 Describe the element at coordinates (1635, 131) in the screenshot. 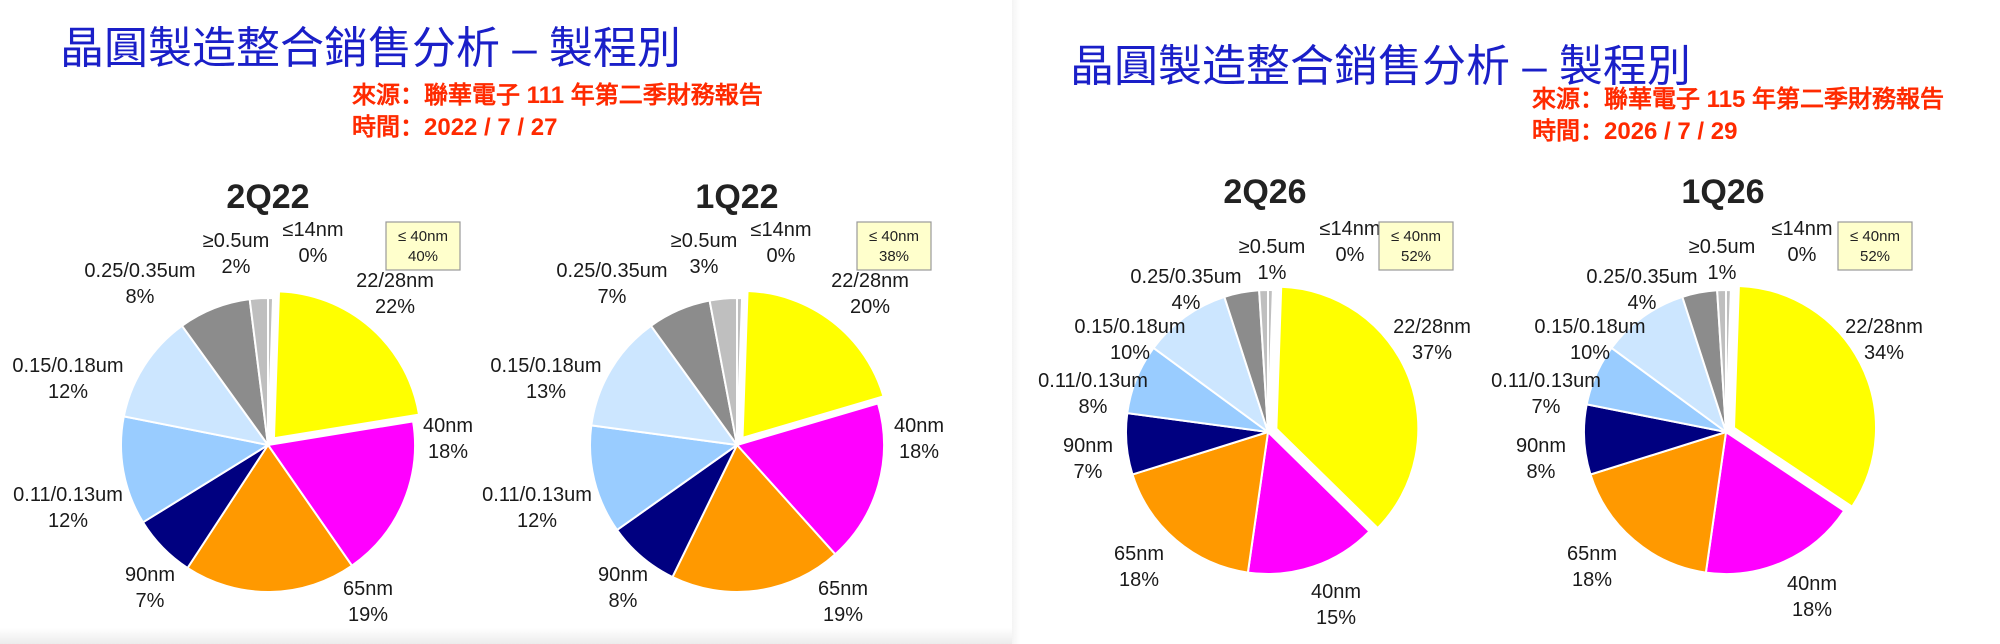

I see `date-line: 時間：2026 / 7 / 29` at that location.